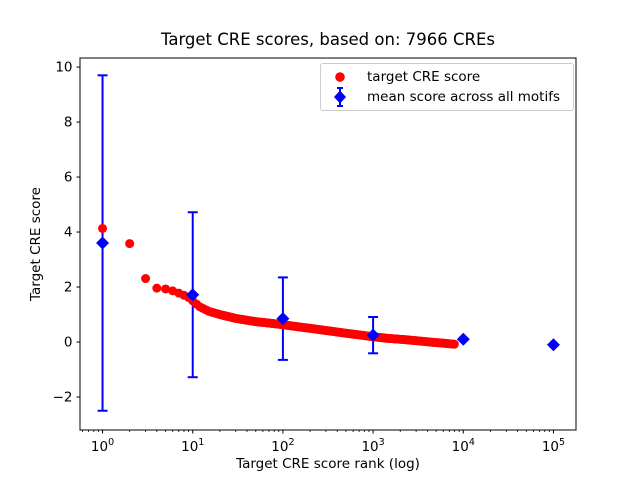 This screenshot has height=480, width=640. I want to click on x-tick-label: 10², so click(282, 446).